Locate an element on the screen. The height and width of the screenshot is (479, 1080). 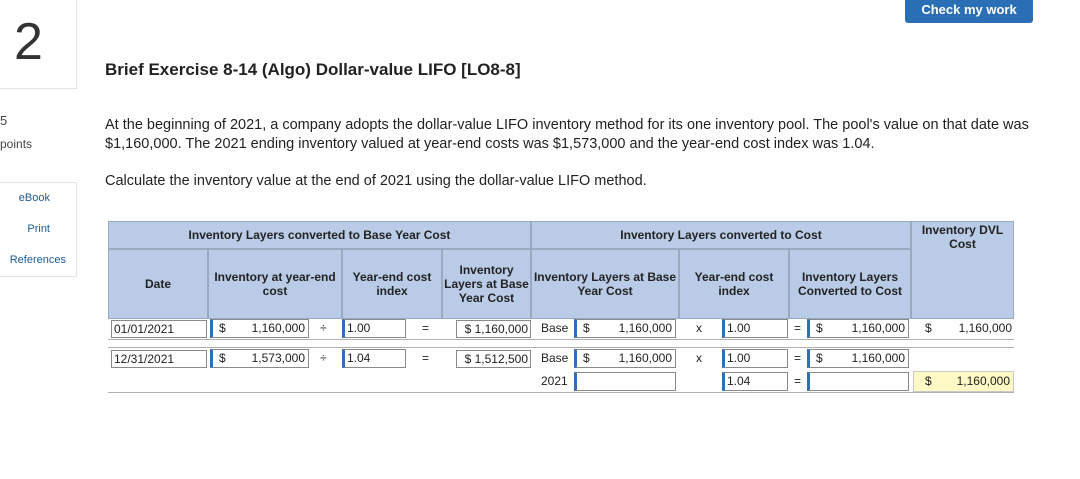
row2-equals-sign-2: = is located at coordinates (798, 358).